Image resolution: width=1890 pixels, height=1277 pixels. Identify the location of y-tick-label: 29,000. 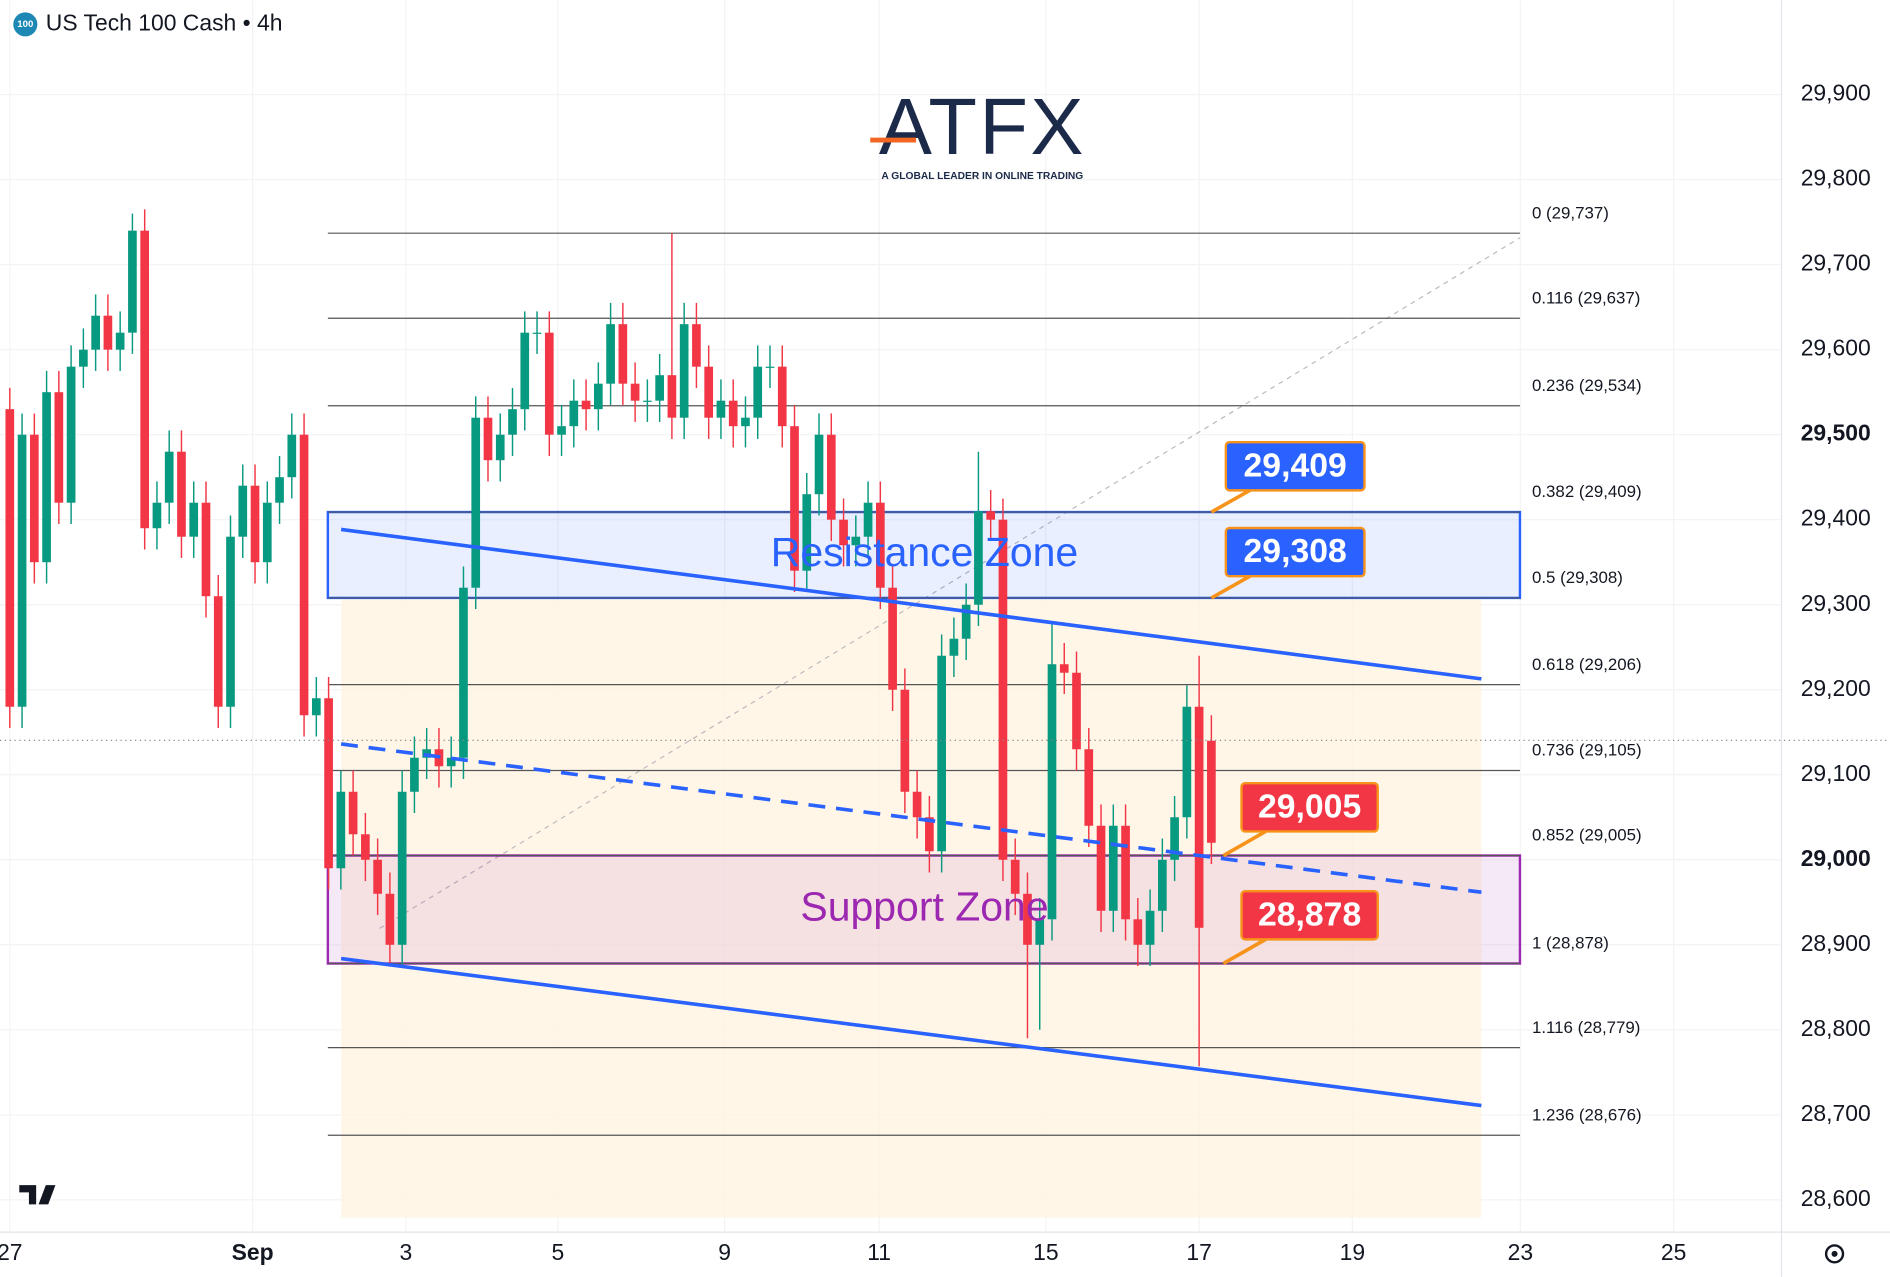
(1836, 858).